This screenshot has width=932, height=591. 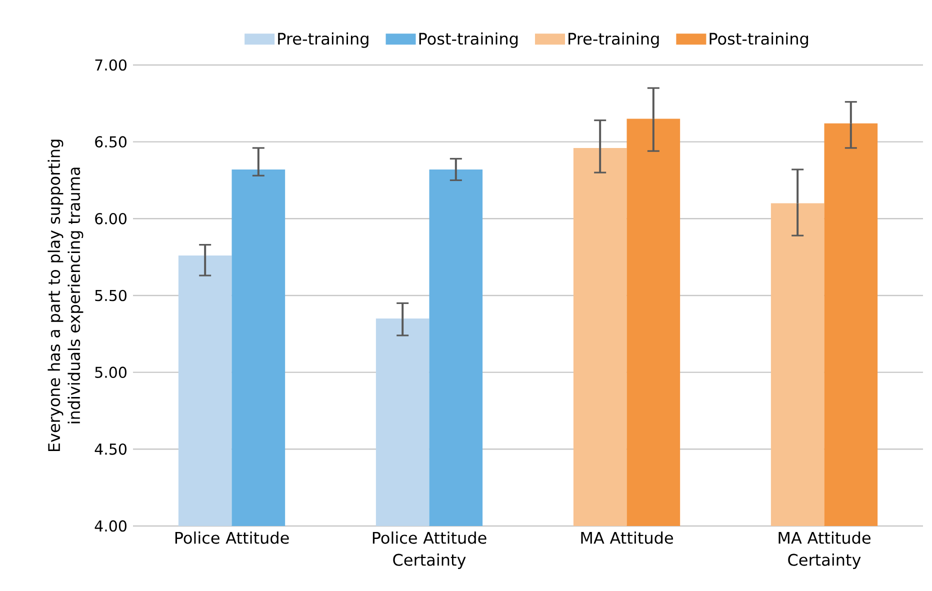 What do you see at coordinates (110, 65) in the screenshot?
I see `y-tick-label: 7.00` at bounding box center [110, 65].